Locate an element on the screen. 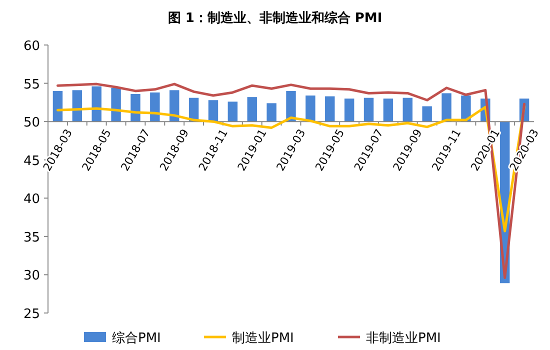 This screenshot has width=550, height=350. y-tick-label: 60 is located at coordinates (31, 46).